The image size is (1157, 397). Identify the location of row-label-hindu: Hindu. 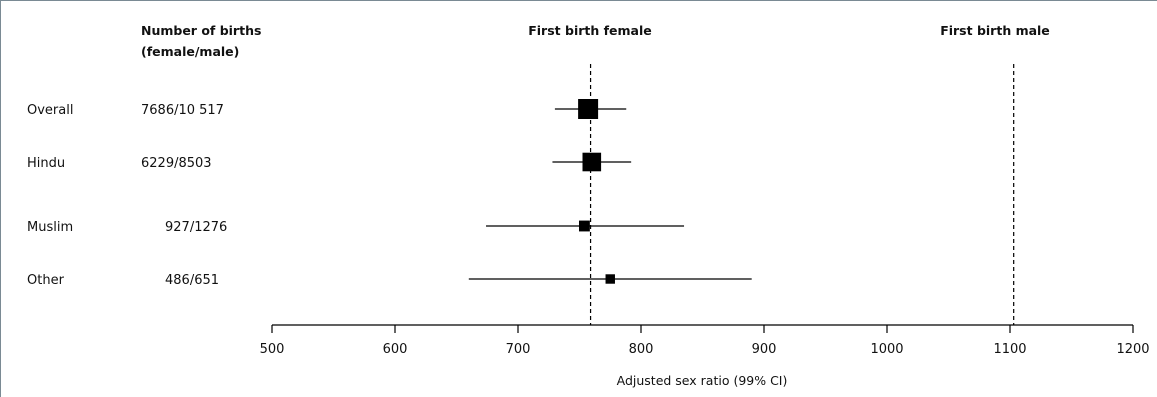
(46, 163).